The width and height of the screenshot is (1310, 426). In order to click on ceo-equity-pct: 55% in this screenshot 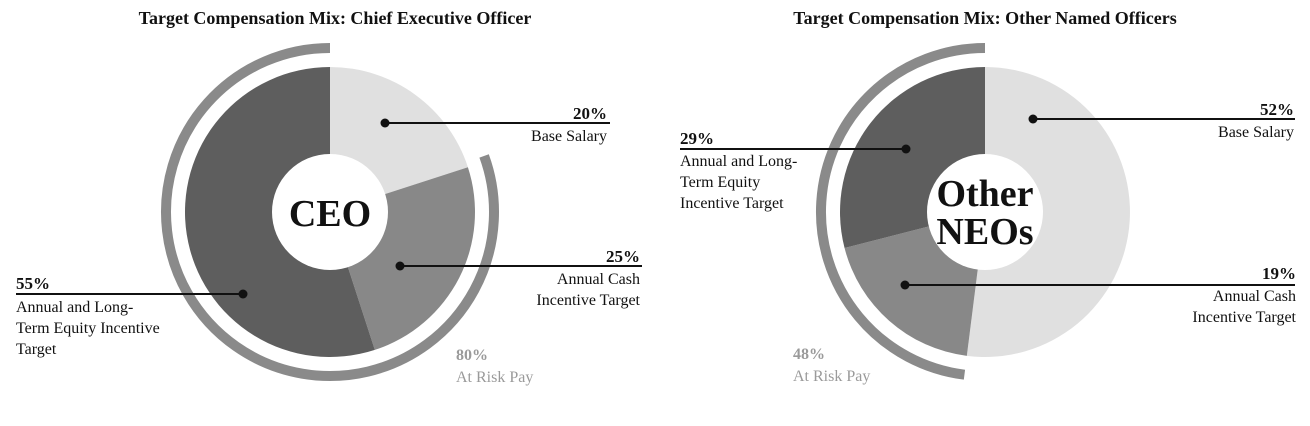, I will do `click(33, 283)`.